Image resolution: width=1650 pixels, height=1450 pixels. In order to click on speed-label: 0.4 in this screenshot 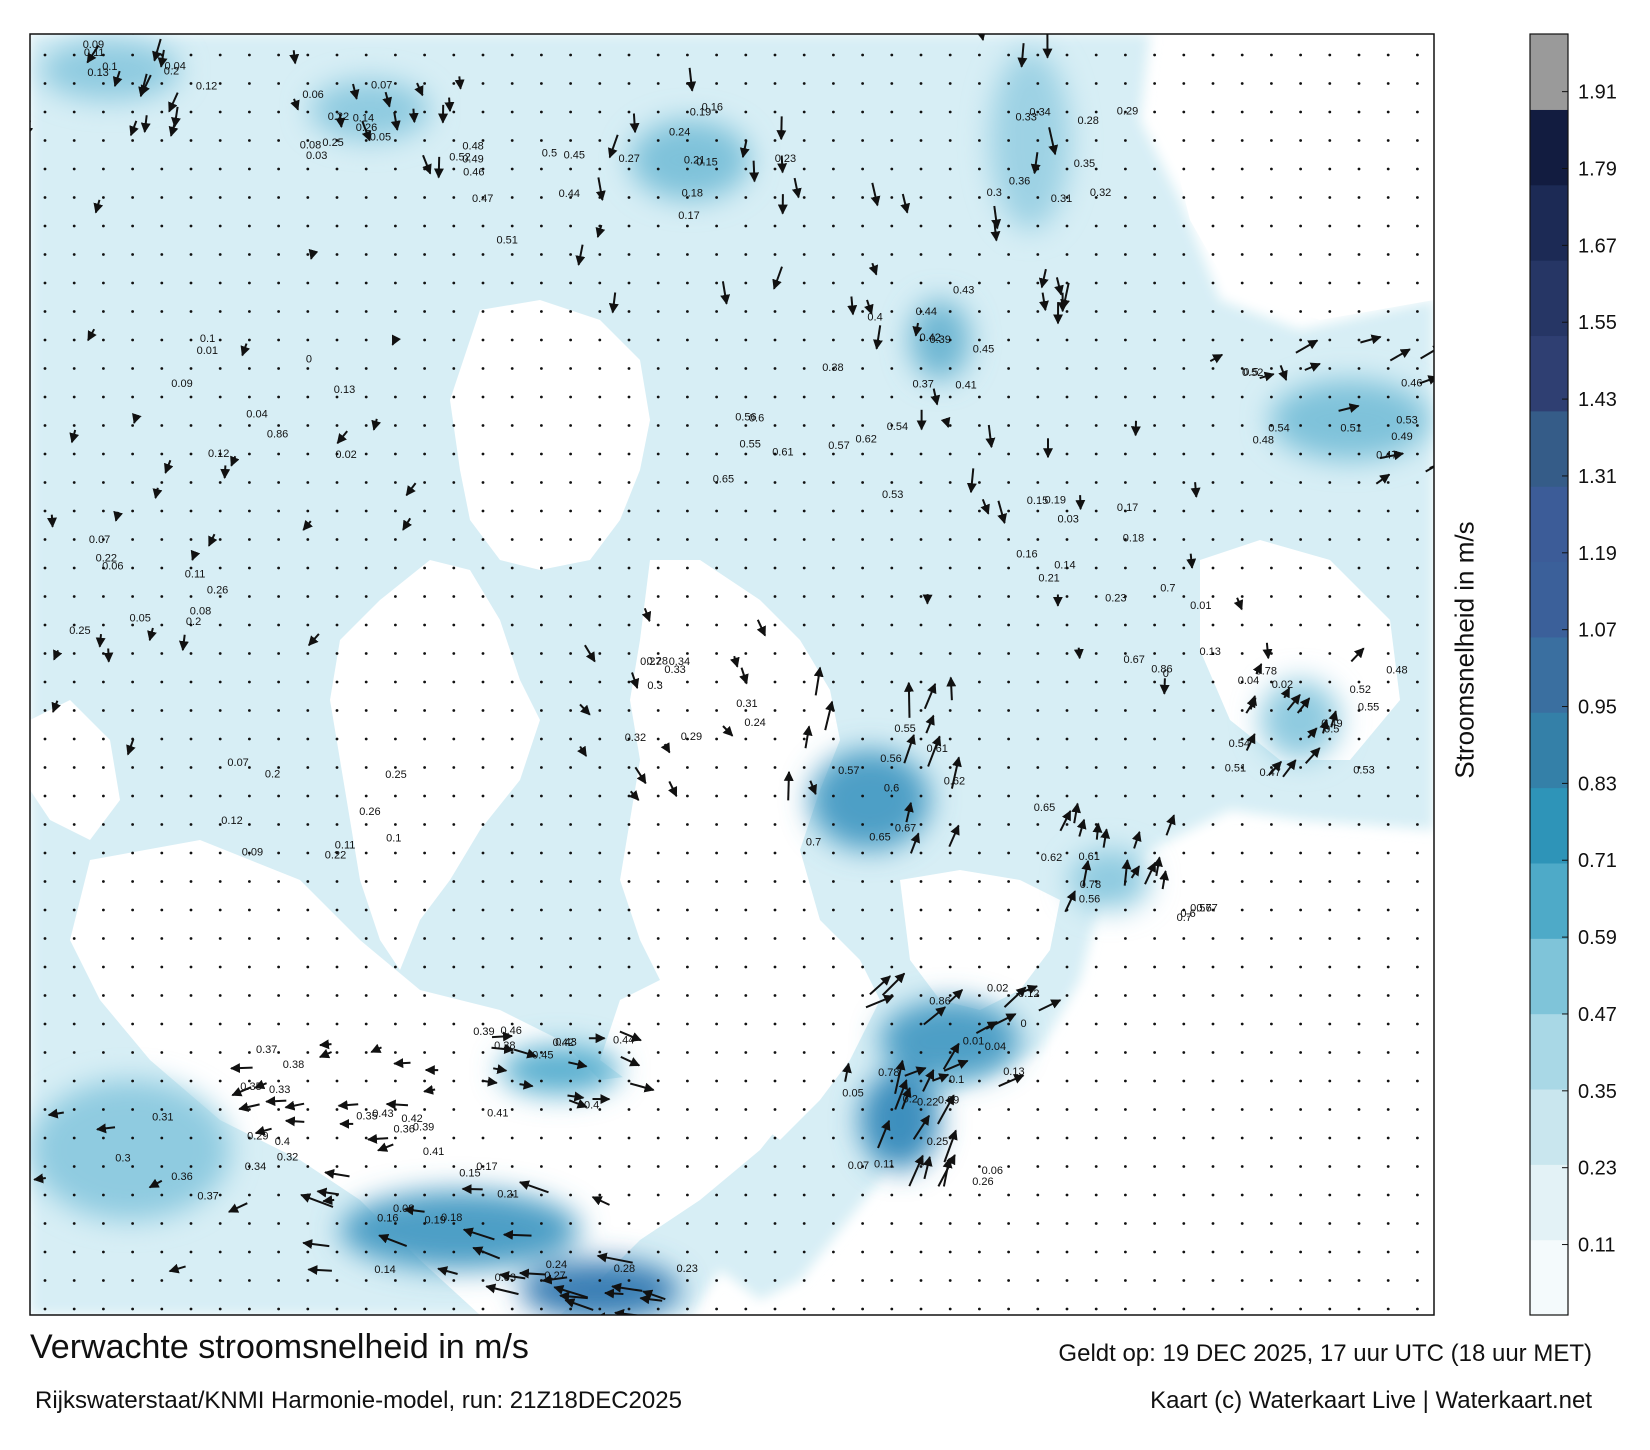, I will do `click(282, 1142)`.